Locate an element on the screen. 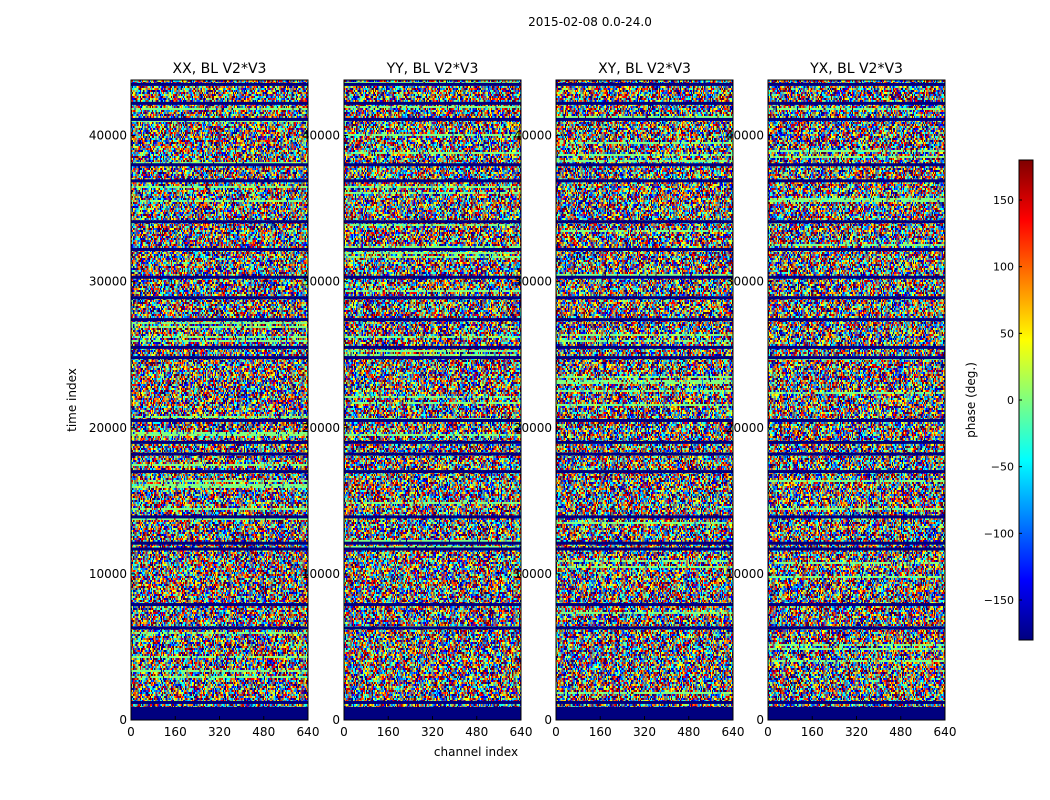  colorbar-tick-label: 100 is located at coordinates (1003, 267).